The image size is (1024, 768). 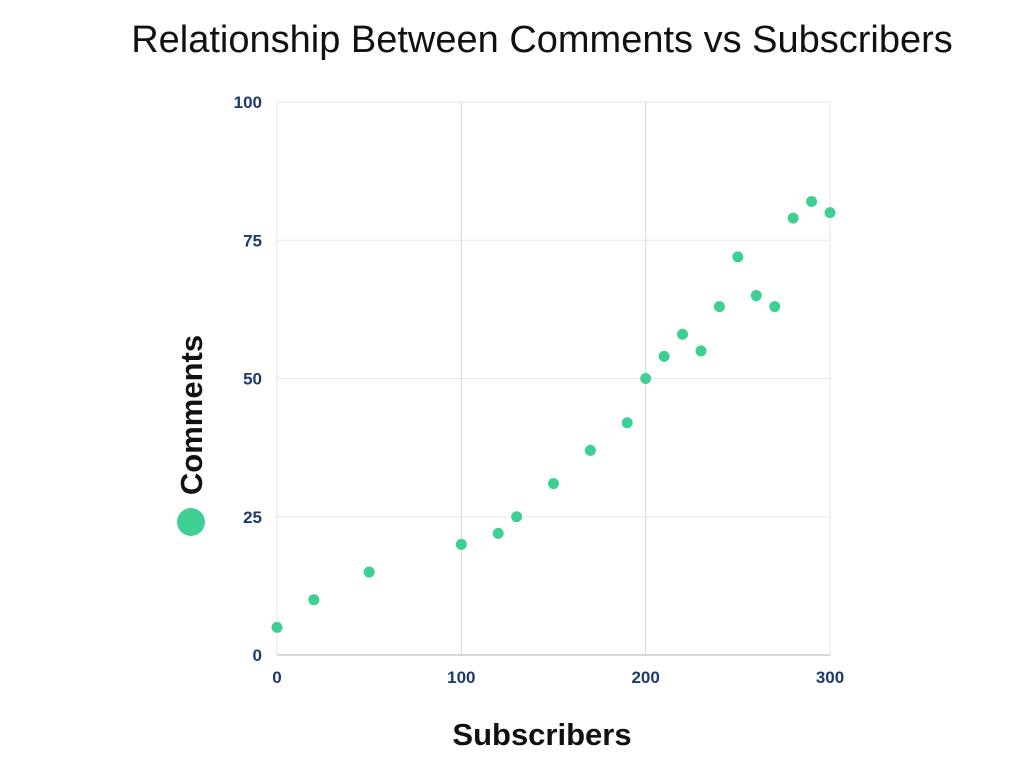 I want to click on y-tick-label: 50, so click(x=252, y=379).